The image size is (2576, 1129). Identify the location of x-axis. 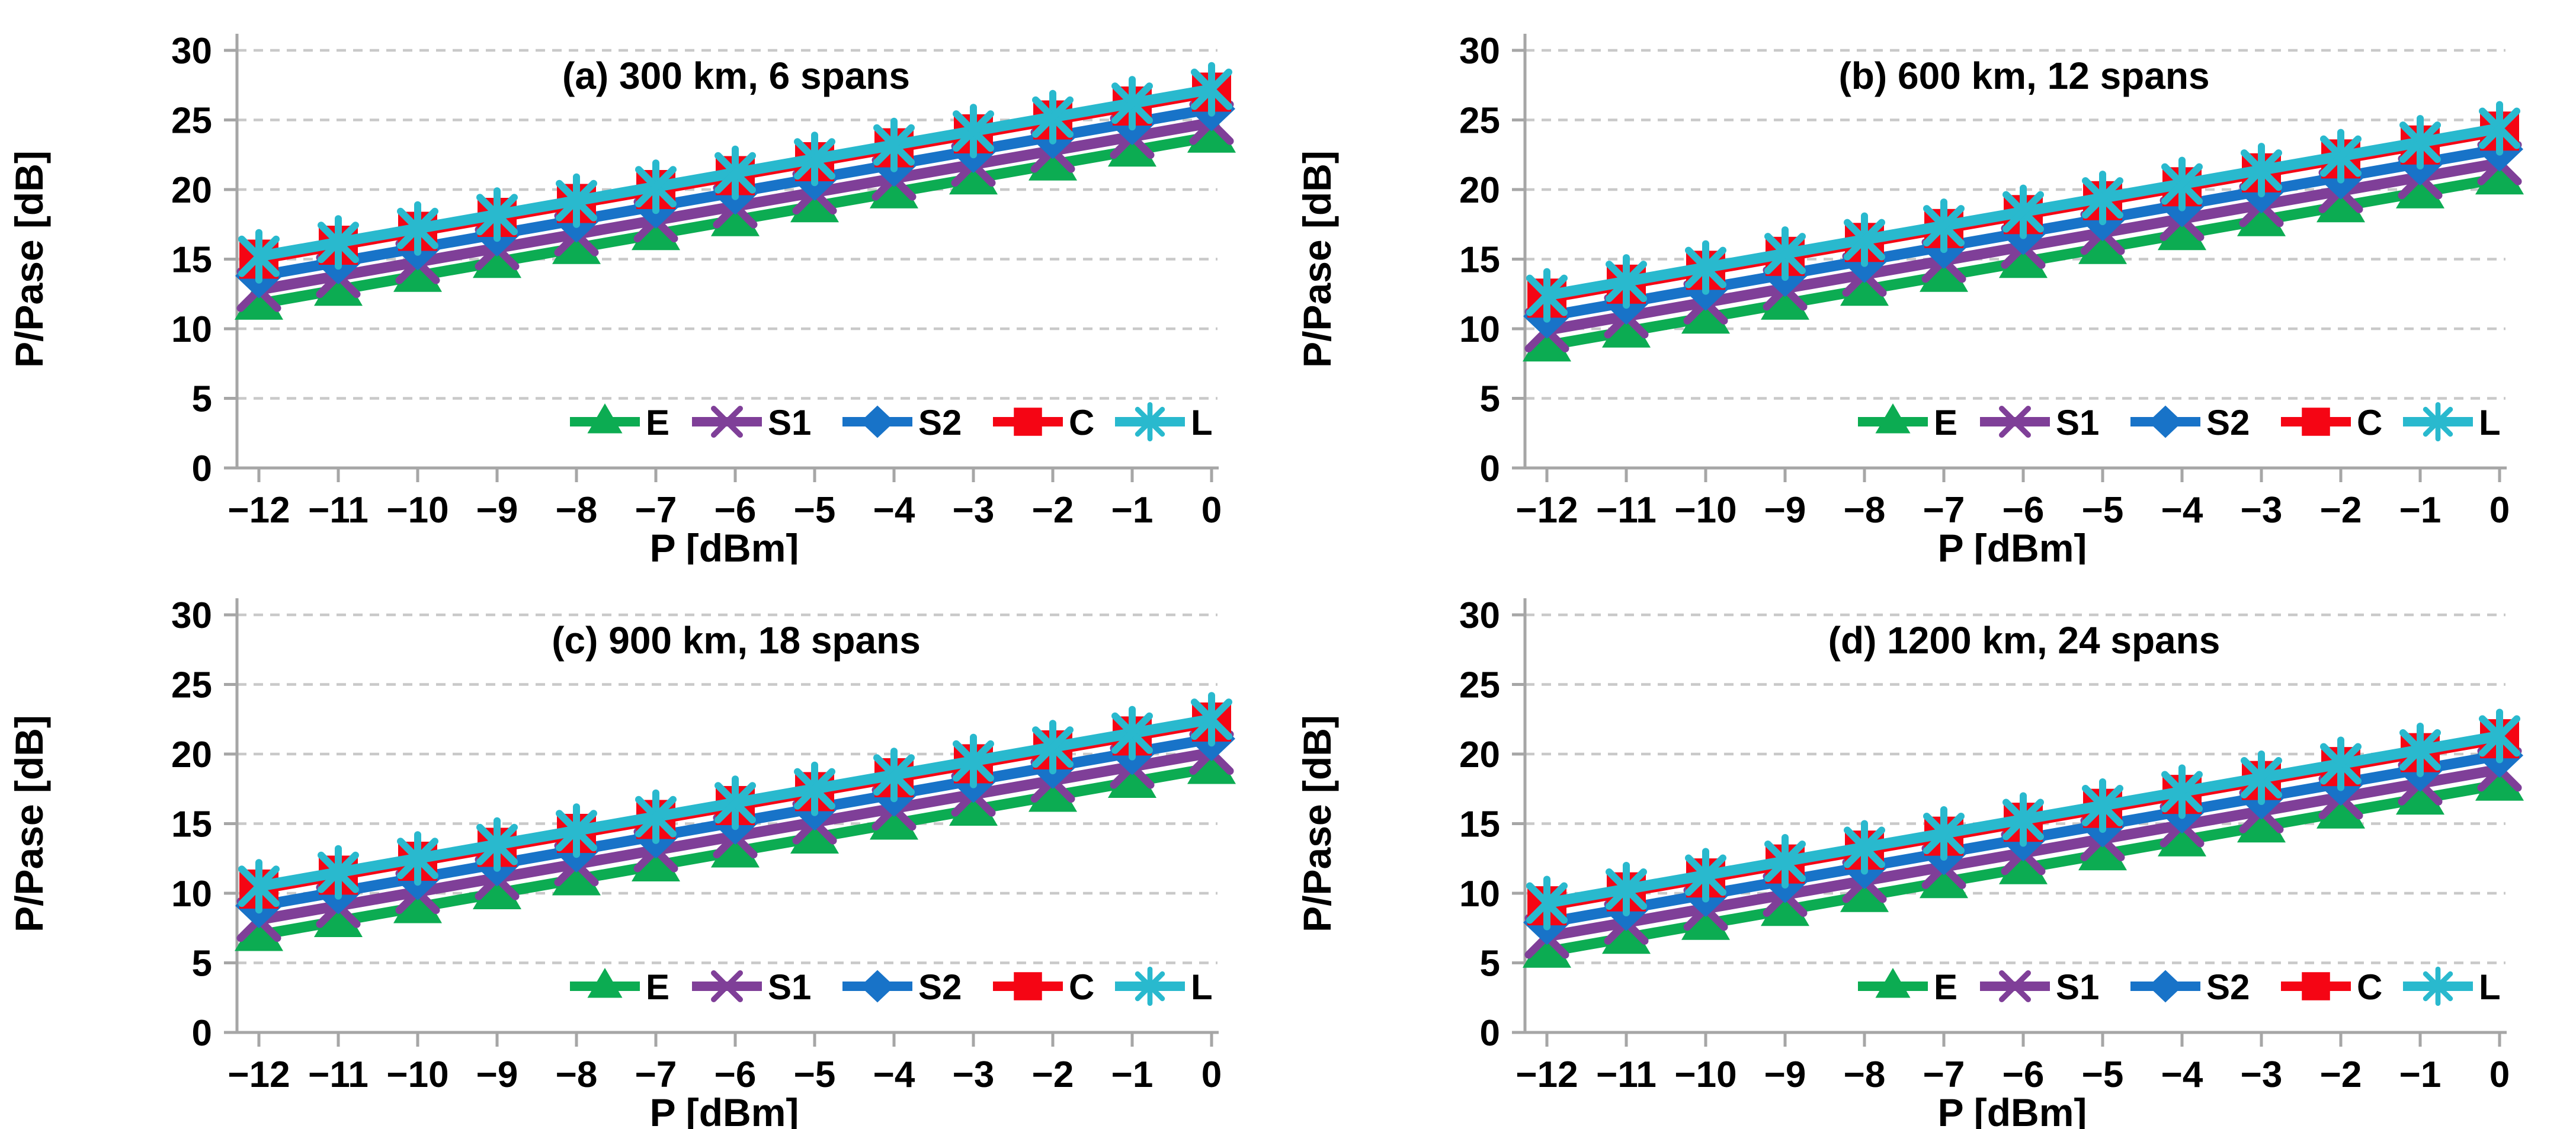
(728, 1039).